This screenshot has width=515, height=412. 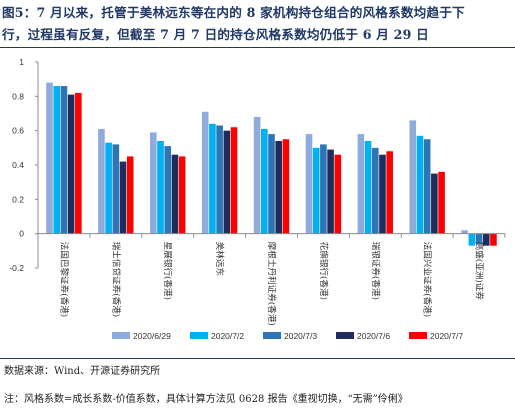 I want to click on figure-title-line2: 行，过程虽有反复，但截至 7 月 7 日的持仓风格系数均仍低于 6 月 29 日, so click(x=215, y=34).